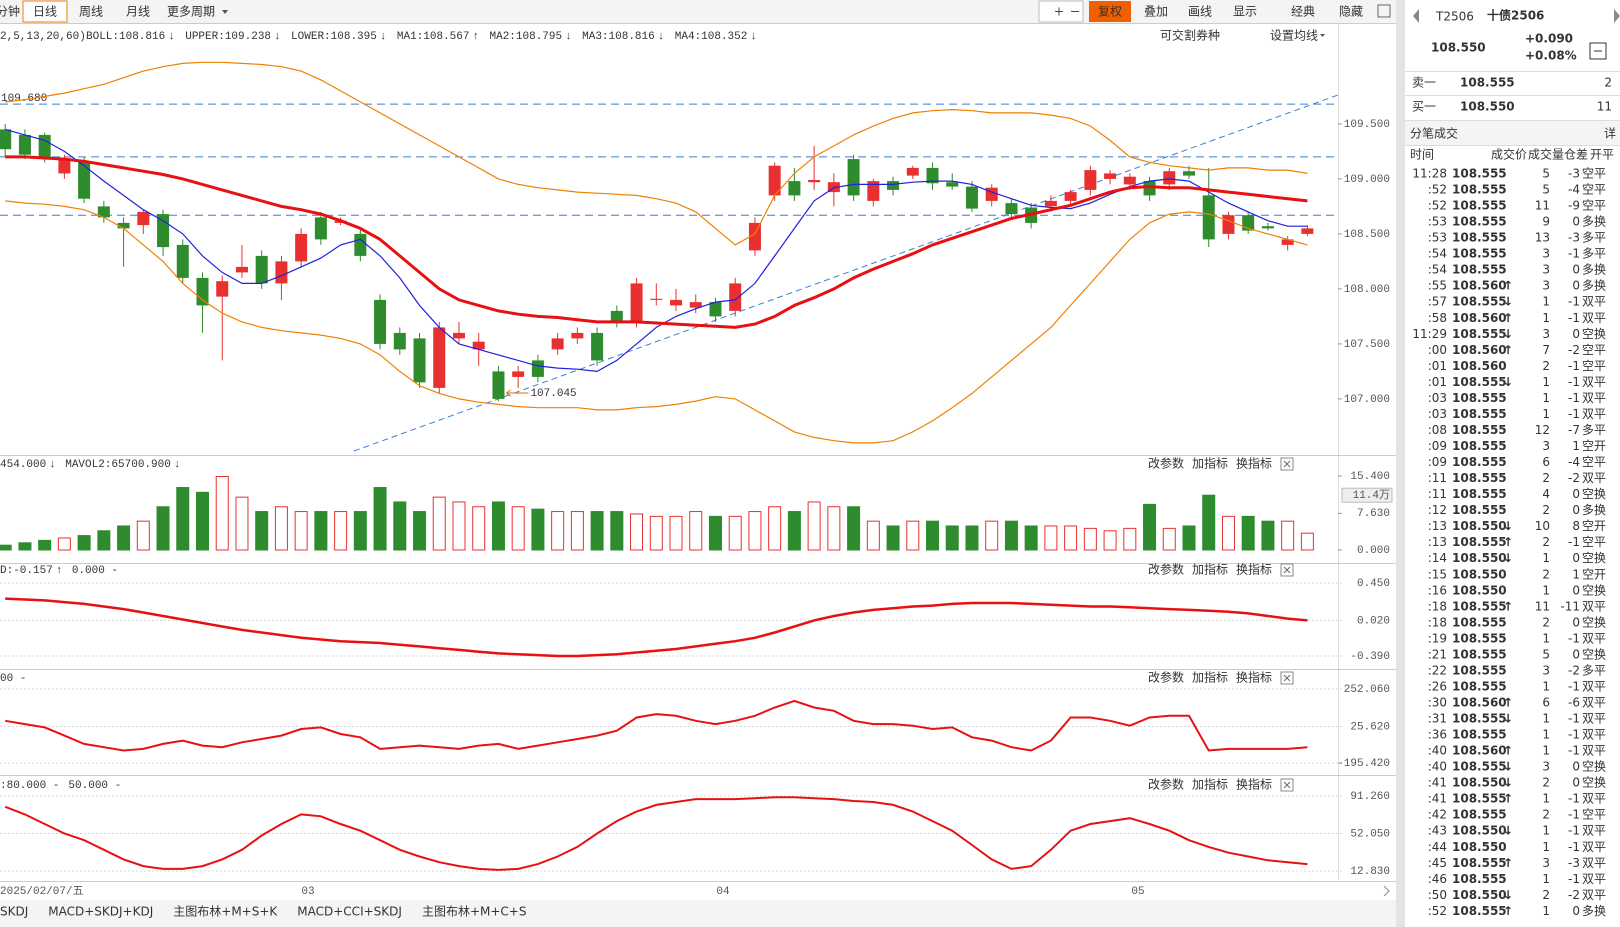 The height and width of the screenshot is (927, 1620). I want to click on period-tab: 分钟, so click(10, 11).